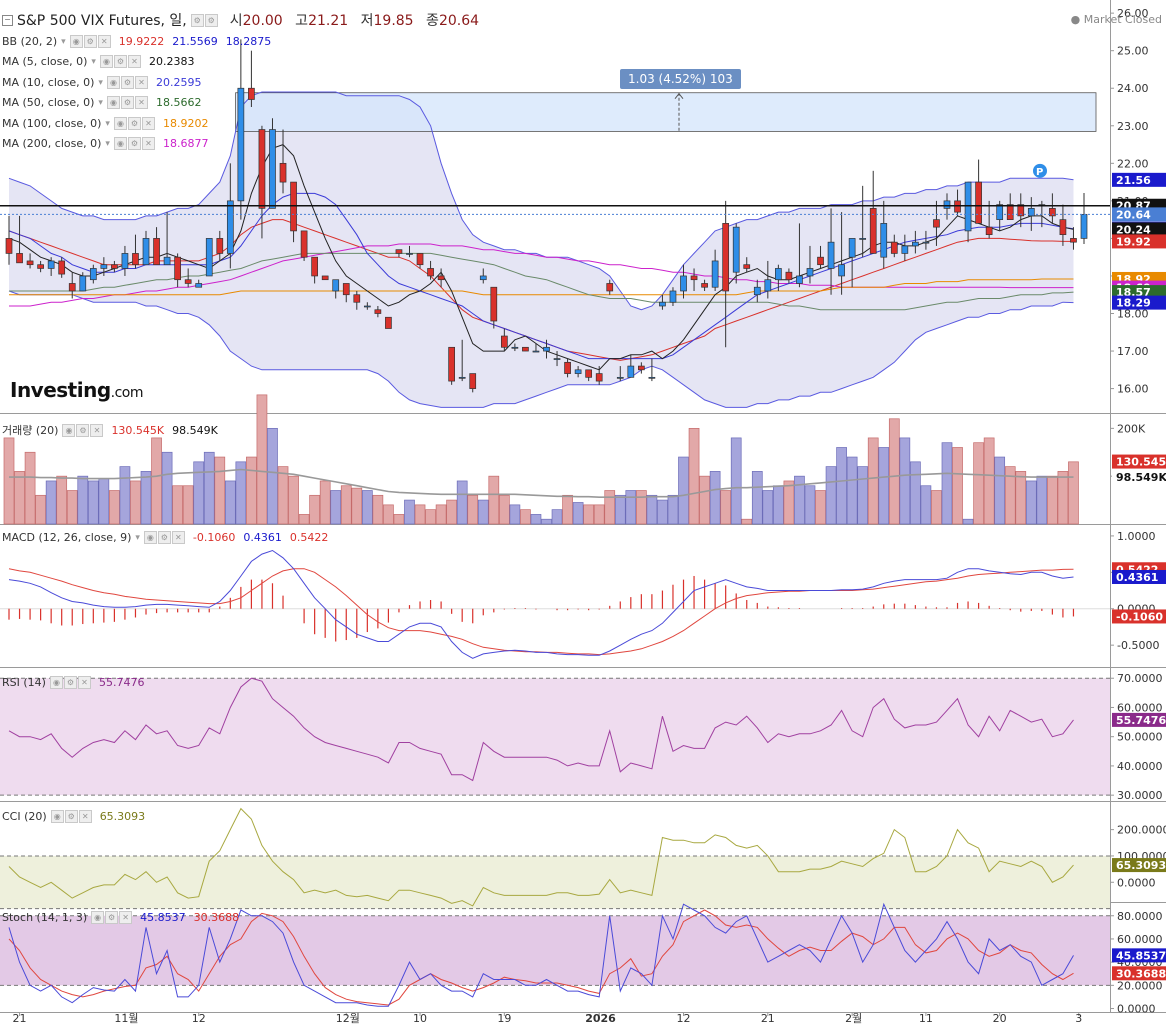  I want to click on legend-ma50-value: 18.5662, so click(178, 102).